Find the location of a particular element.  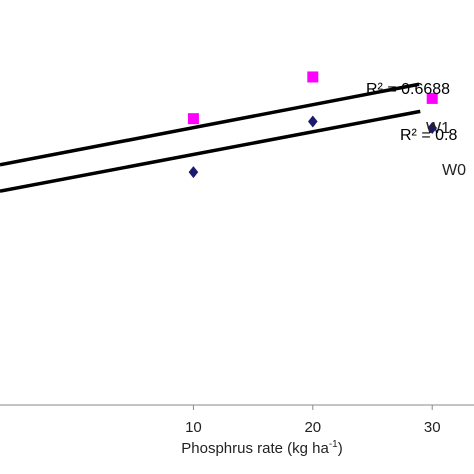

series-label-w1: W1 is located at coordinates (438, 128).